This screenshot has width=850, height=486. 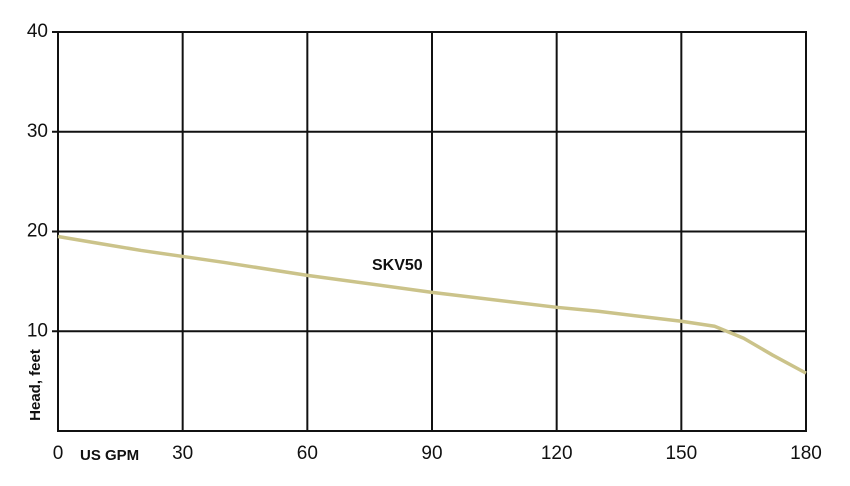 I want to click on y-tick-label: 30, so click(x=37, y=131).